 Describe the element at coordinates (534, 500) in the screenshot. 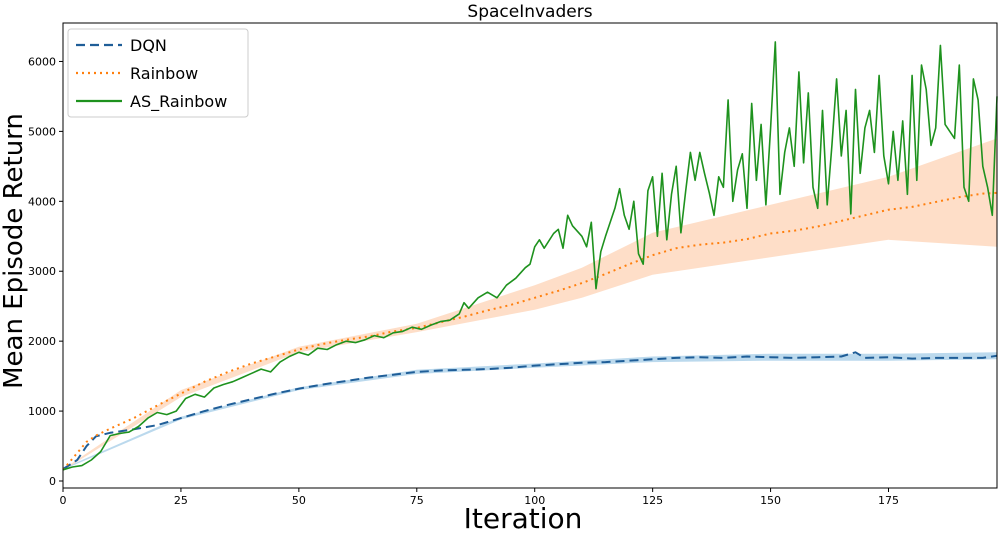

I see `x-tick-label: 100` at that location.